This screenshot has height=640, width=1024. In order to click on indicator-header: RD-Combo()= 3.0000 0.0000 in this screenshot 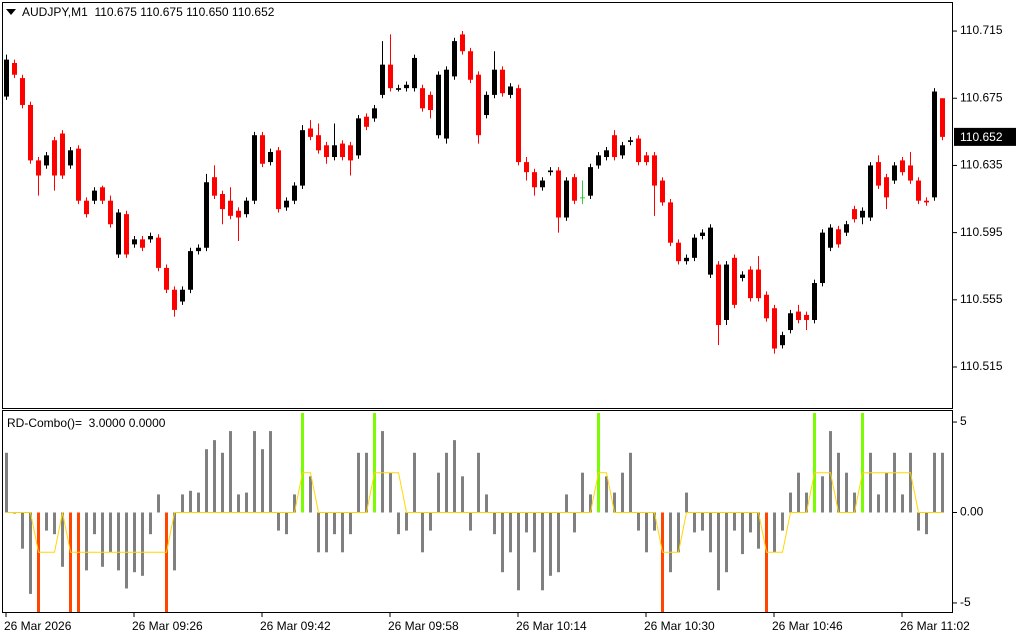, I will do `click(86, 423)`.